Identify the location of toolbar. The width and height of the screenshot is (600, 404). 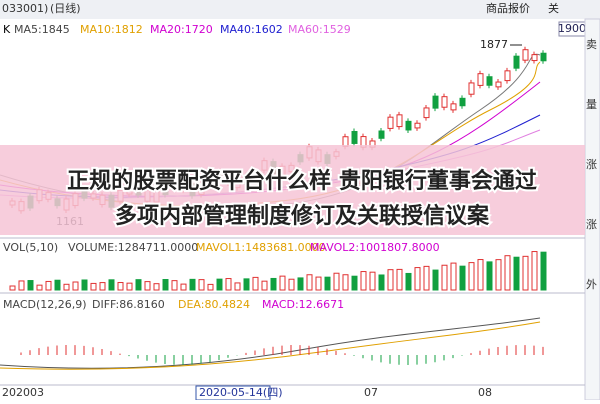
(300, 9).